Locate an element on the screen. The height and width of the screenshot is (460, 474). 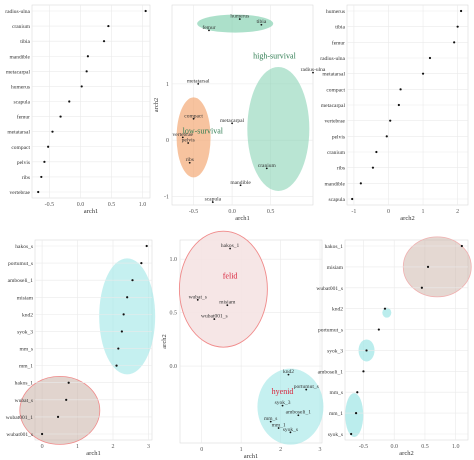
point-label: wubat_s is located at coordinates (198, 297).